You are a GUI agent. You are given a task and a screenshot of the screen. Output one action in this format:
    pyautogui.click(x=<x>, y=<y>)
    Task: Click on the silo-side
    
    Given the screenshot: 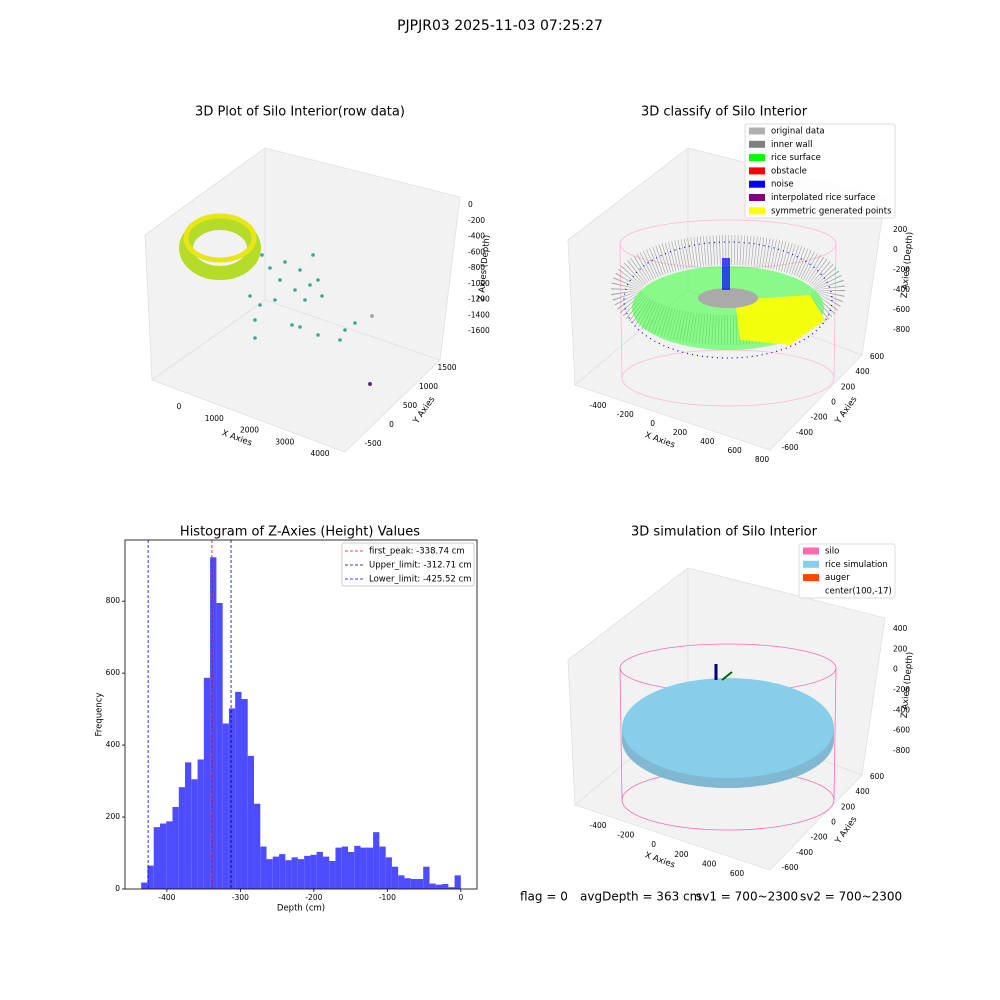 What is the action you would take?
    pyautogui.click(x=835, y=311)
    